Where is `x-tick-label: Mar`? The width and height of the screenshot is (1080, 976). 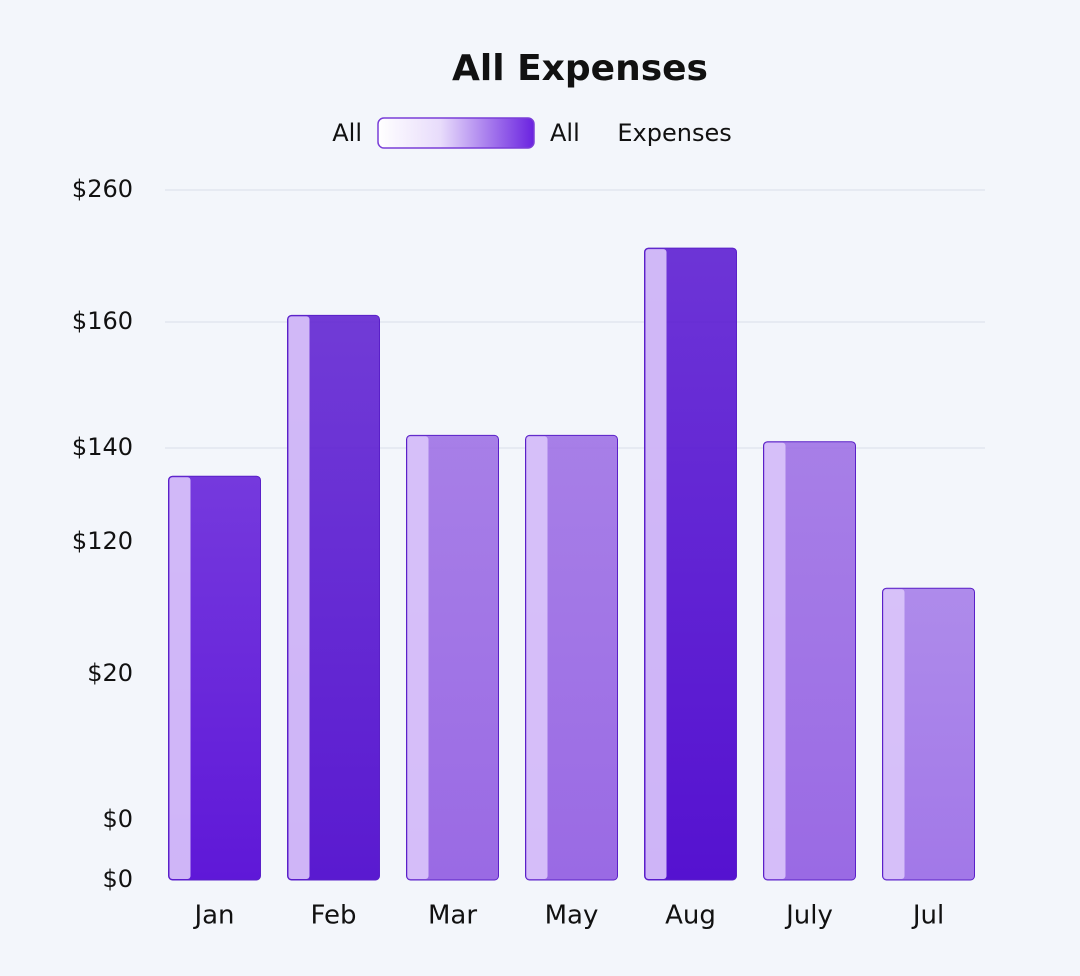 x-tick-label: Mar is located at coordinates (452, 916).